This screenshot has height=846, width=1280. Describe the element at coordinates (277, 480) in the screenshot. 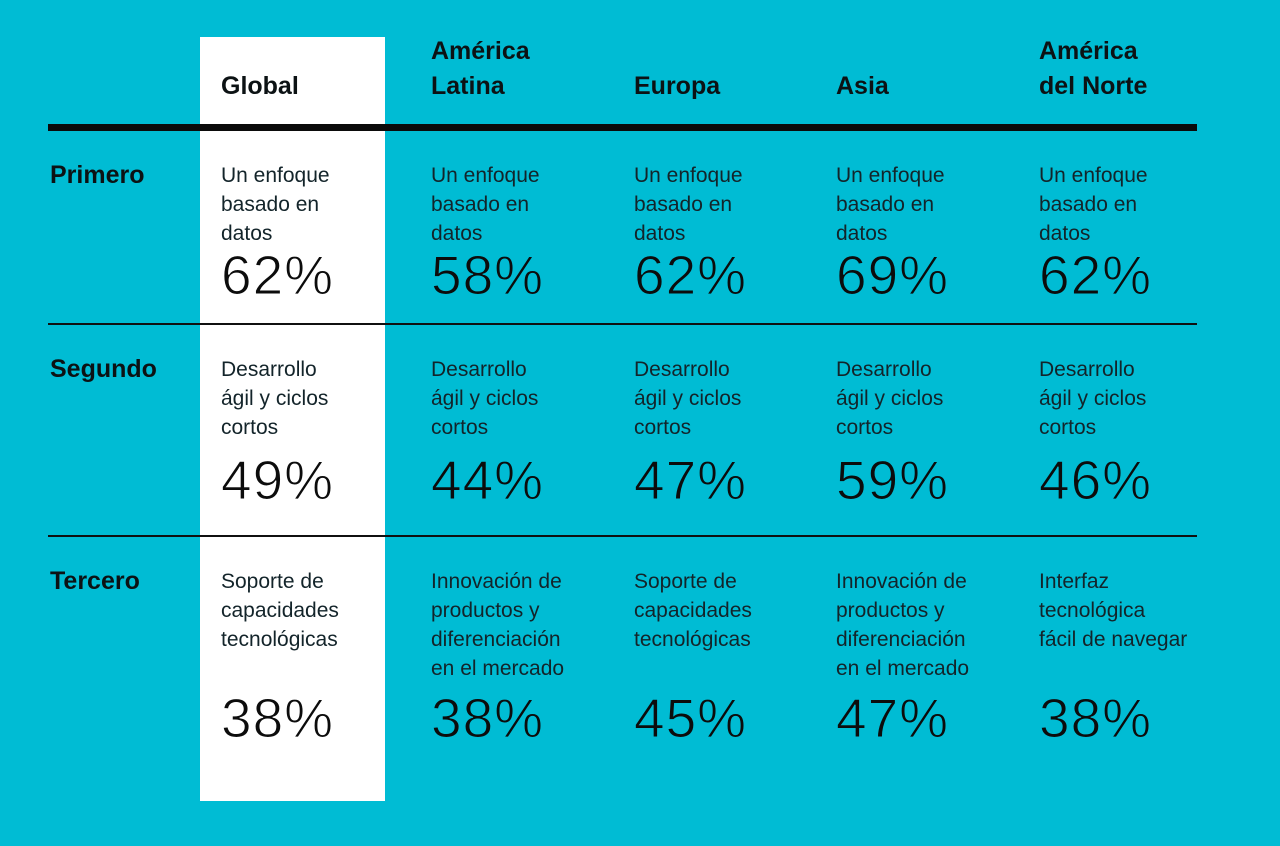

I see `percent-value: 49%` at that location.